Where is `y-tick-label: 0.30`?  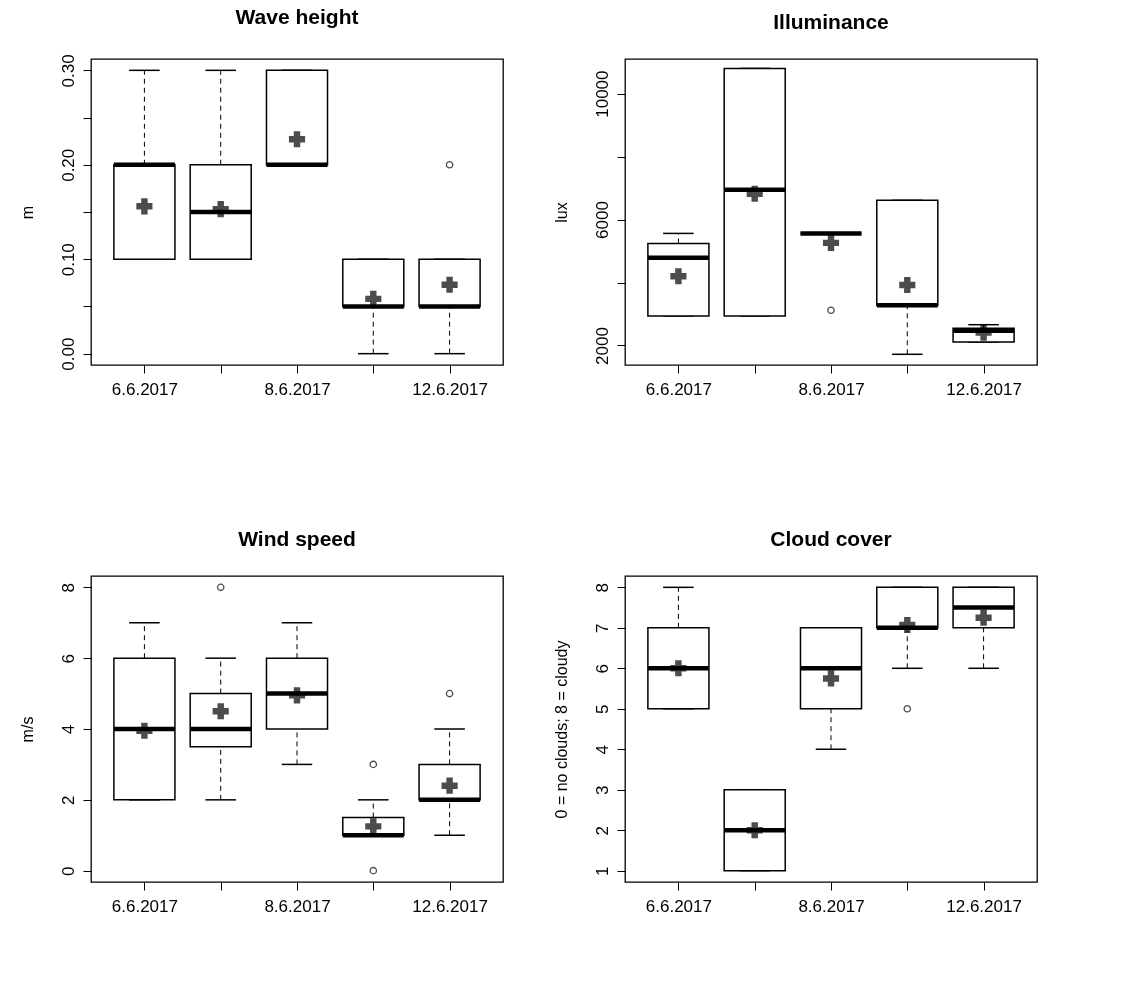
y-tick-label: 0.30 is located at coordinates (68, 71).